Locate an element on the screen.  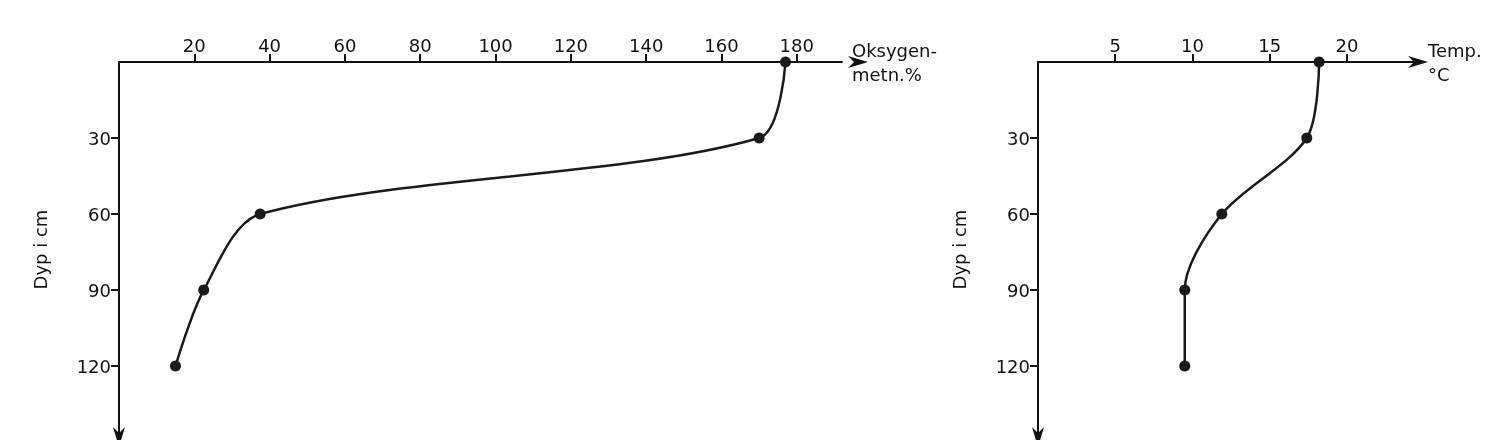
x-tick-label: 80 is located at coordinates (420, 45).